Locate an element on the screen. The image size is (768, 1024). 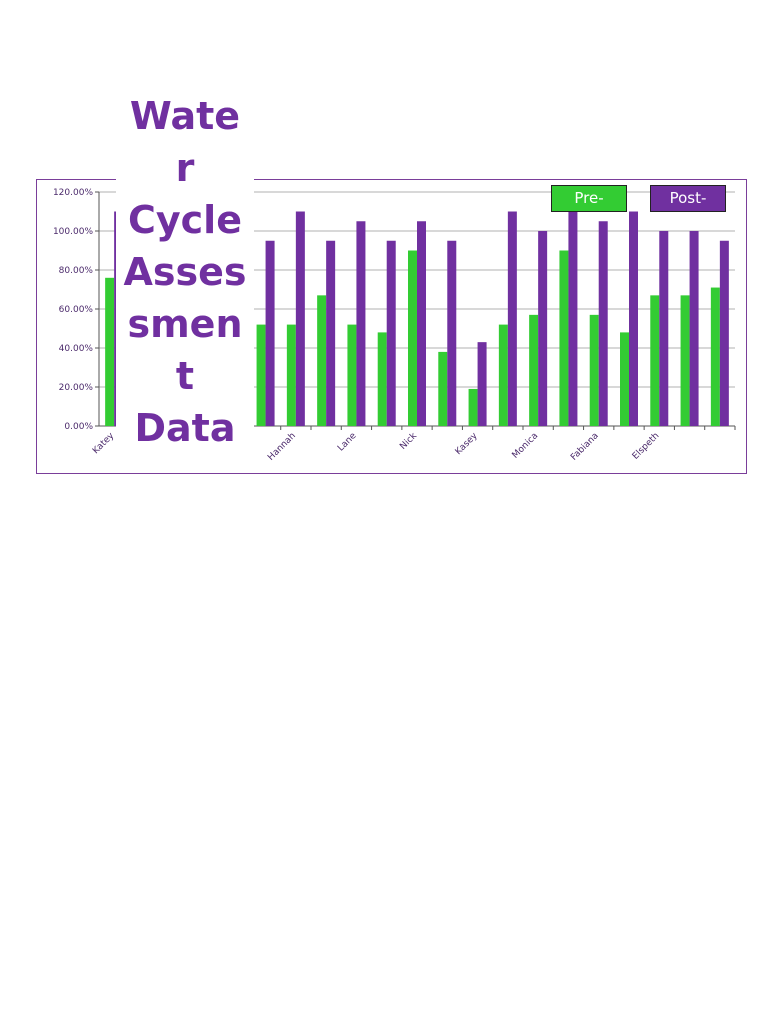
x-tick-label: Elspeth is located at coordinates (646, 446).